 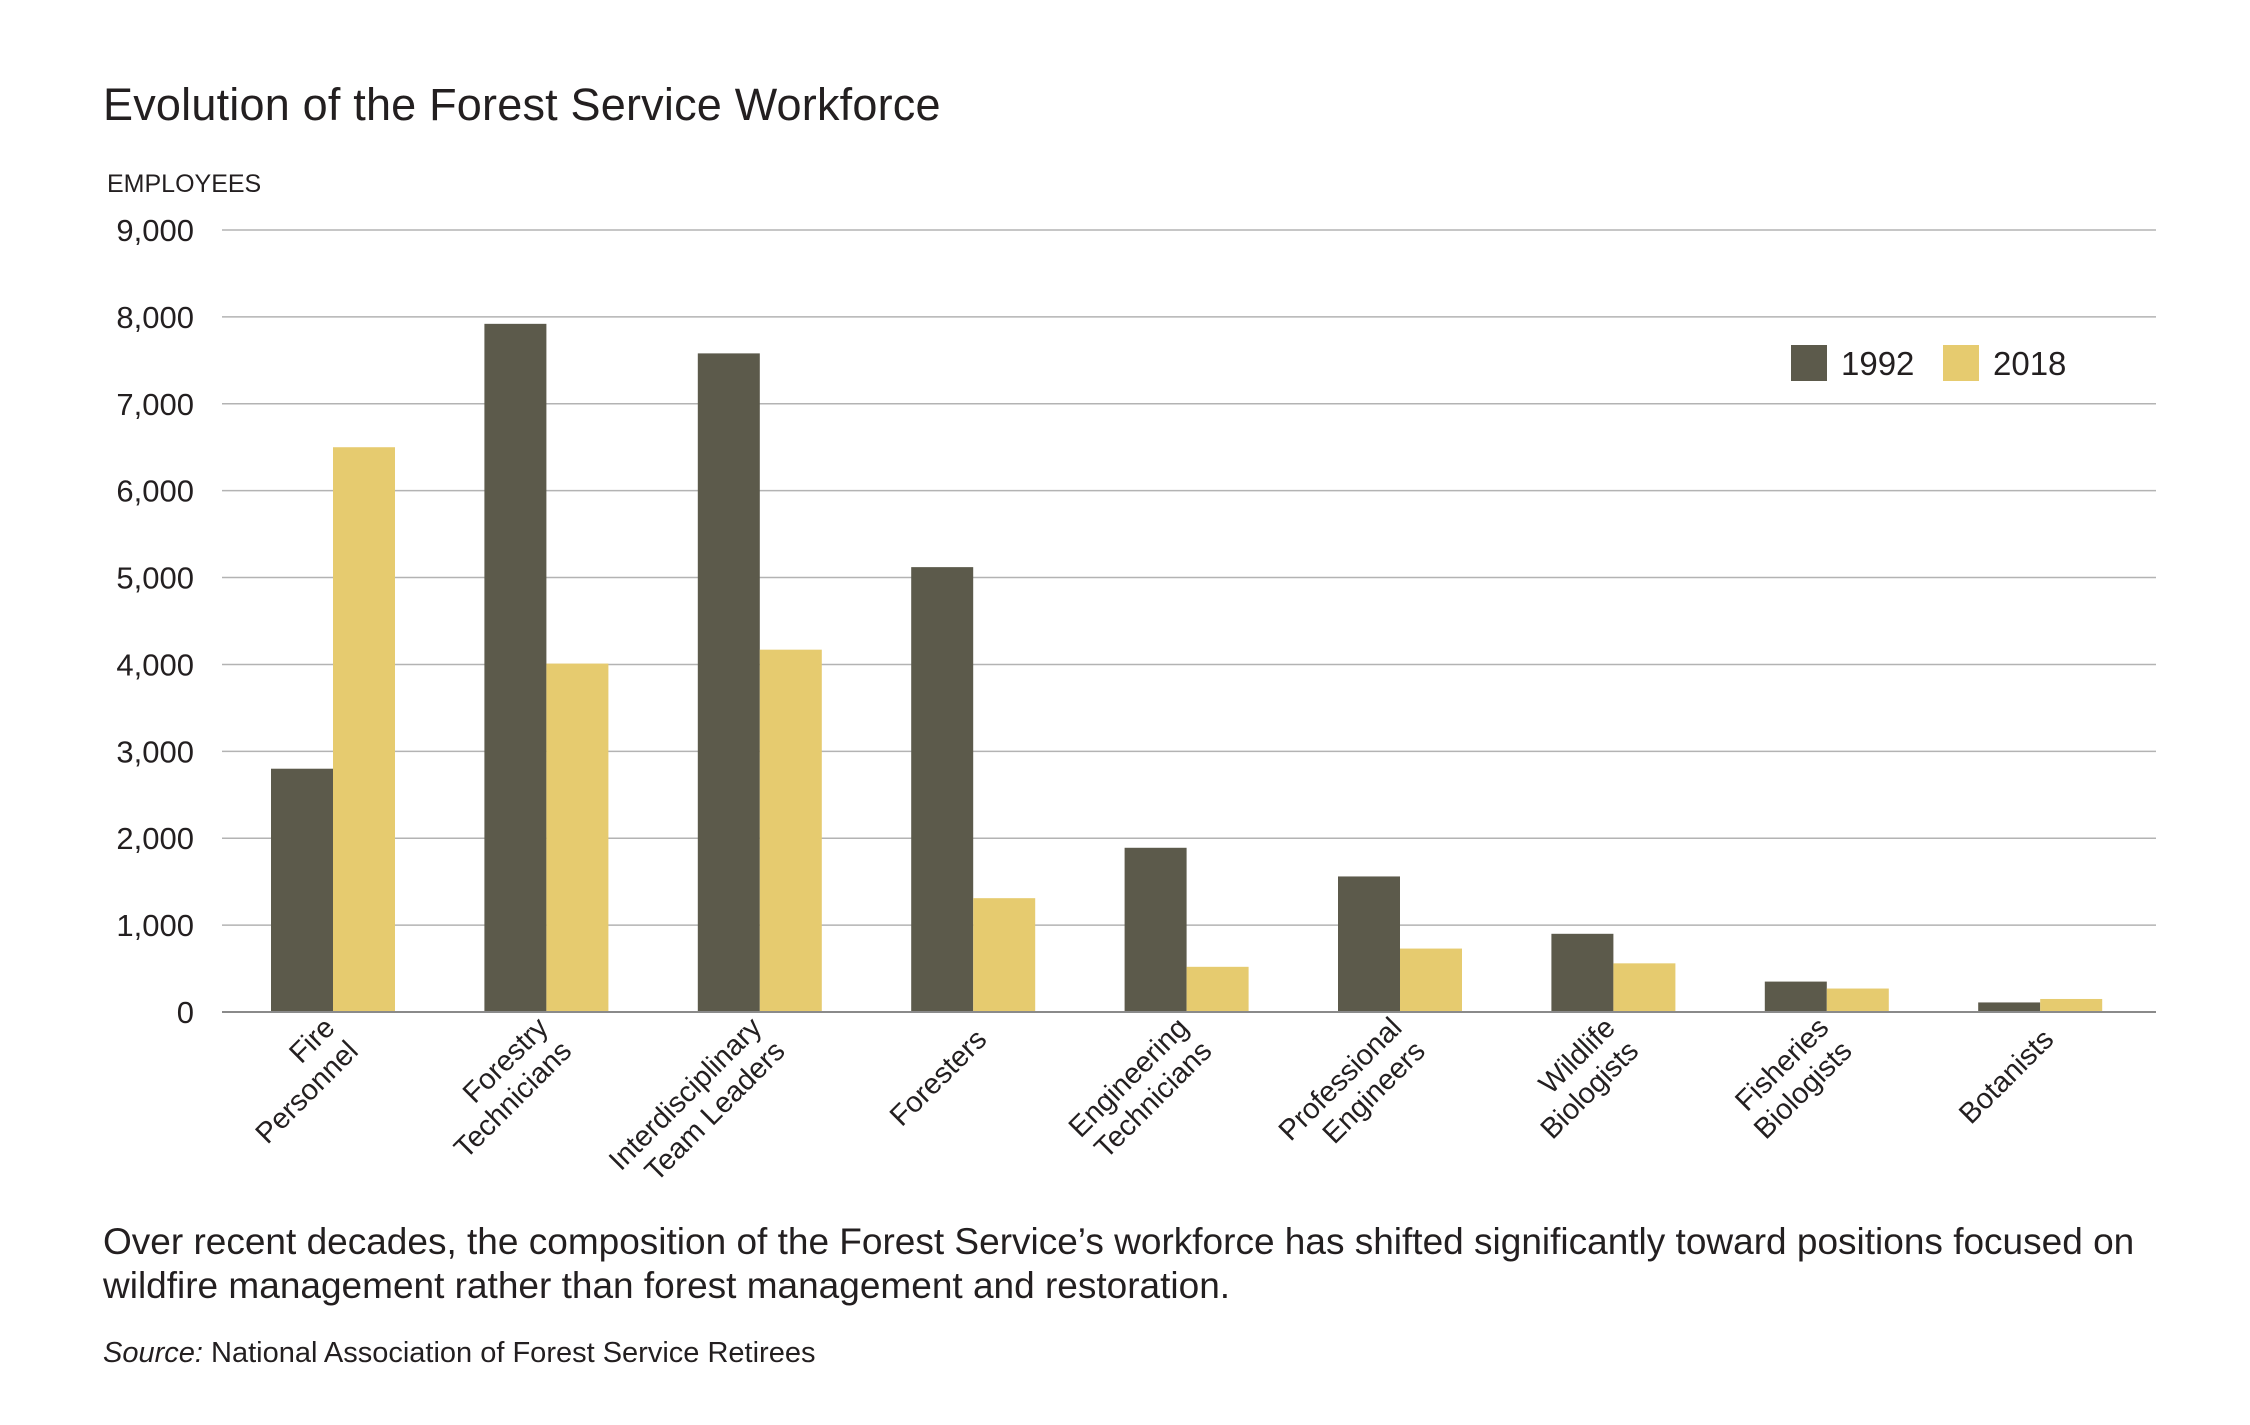 I want to click on legend-label-2018: 2018, so click(x=2029, y=363).